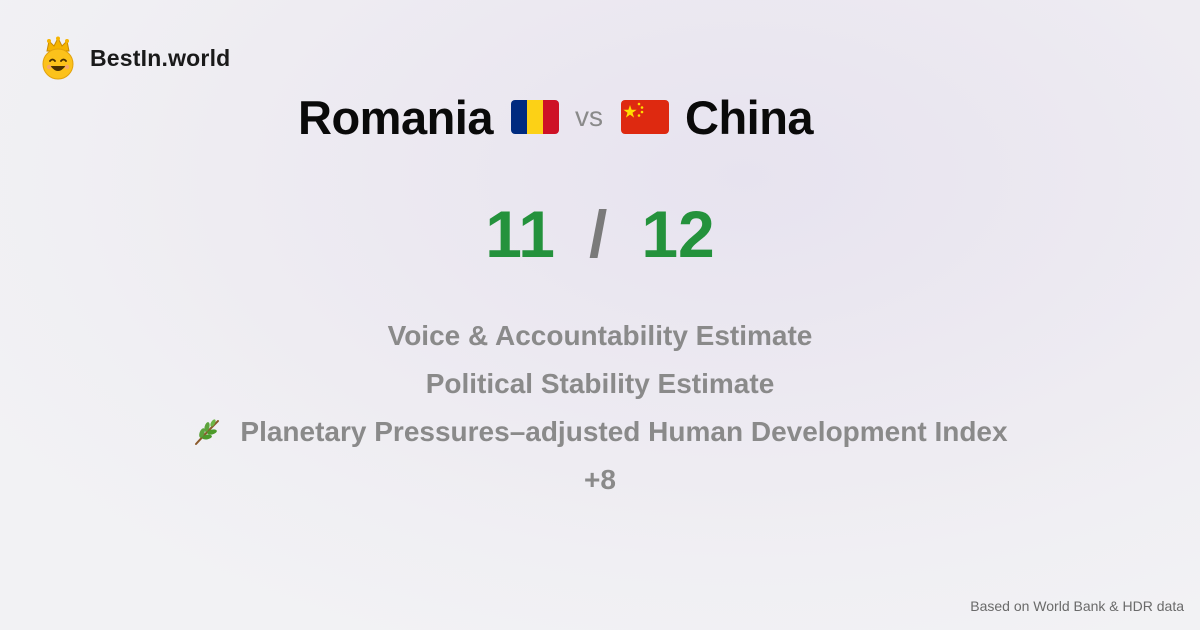 Image resolution: width=1200 pixels, height=630 pixels. What do you see at coordinates (678, 234) in the screenshot?
I see `right-score: 12` at bounding box center [678, 234].